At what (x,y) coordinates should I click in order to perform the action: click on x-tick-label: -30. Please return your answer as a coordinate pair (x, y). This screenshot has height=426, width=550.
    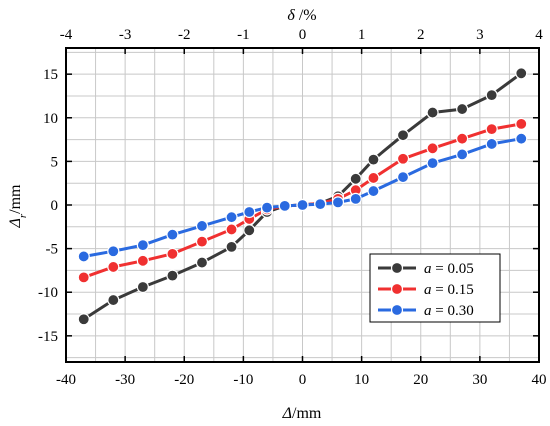
    Looking at the image, I should click on (125, 380).